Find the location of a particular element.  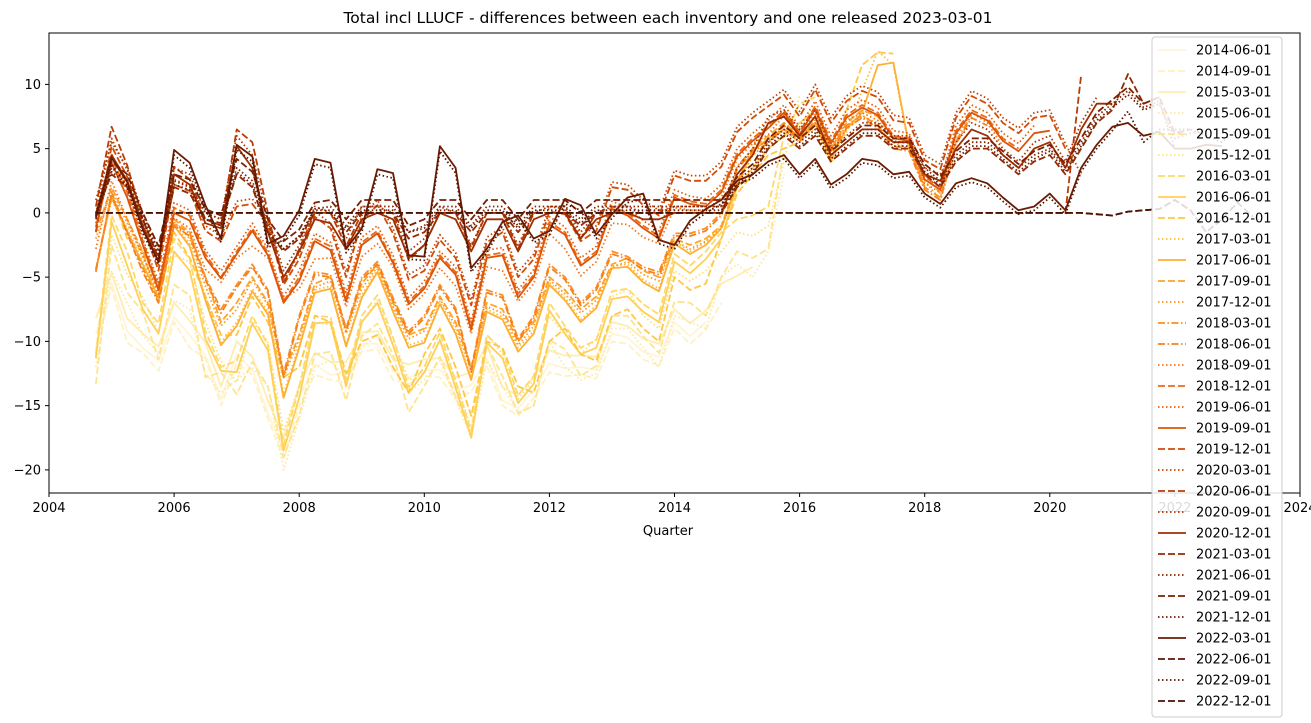

legend-label: 2016-06-01 is located at coordinates (1234, 198).